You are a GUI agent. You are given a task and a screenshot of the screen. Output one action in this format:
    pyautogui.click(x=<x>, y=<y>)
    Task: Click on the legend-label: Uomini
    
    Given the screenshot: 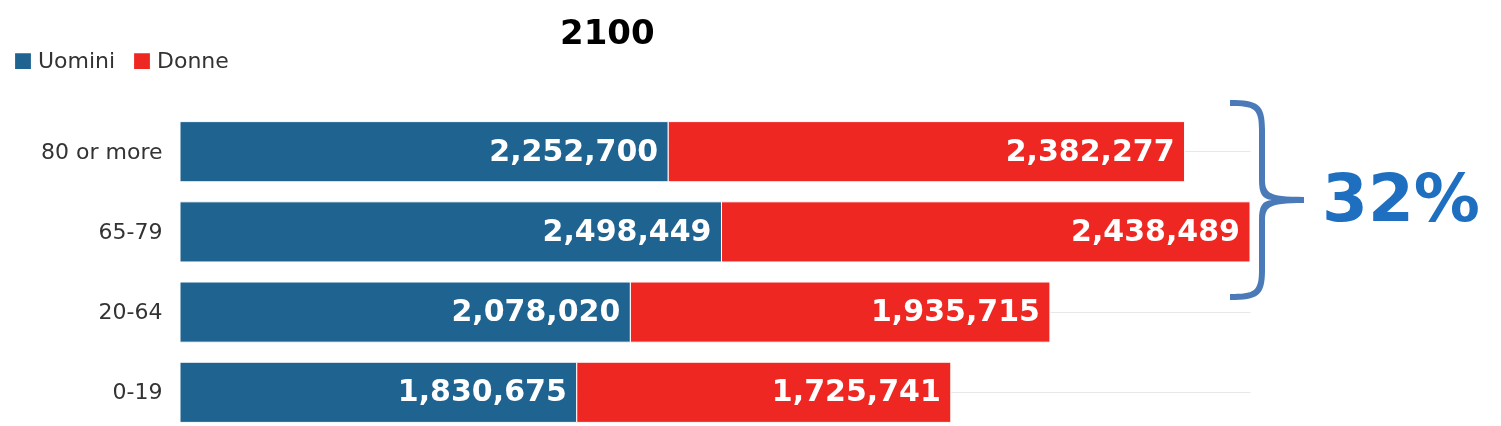 What is the action you would take?
    pyautogui.click(x=77, y=61)
    